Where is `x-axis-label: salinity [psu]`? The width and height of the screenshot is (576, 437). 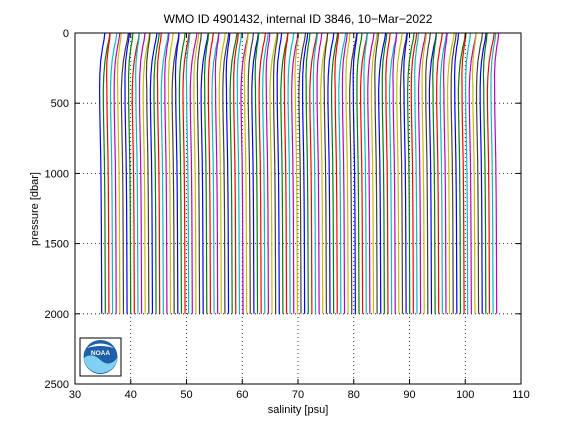 x-axis-label: salinity [psu] is located at coordinates (298, 410).